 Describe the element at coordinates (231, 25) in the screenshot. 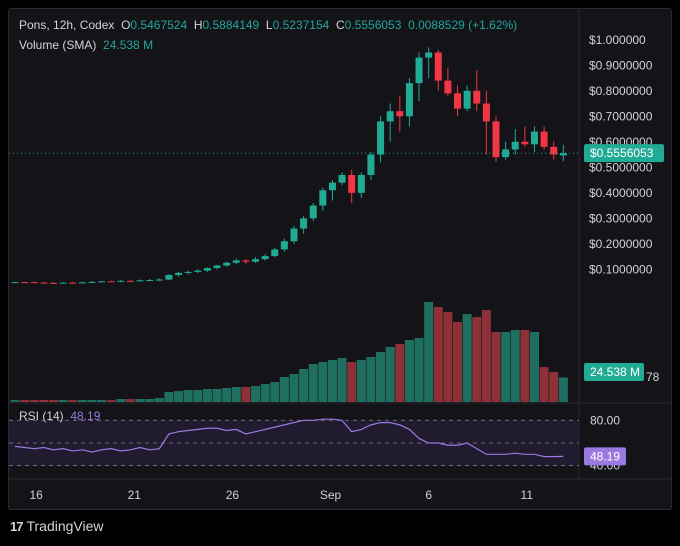

I see `high-value: 0.5884149` at that location.